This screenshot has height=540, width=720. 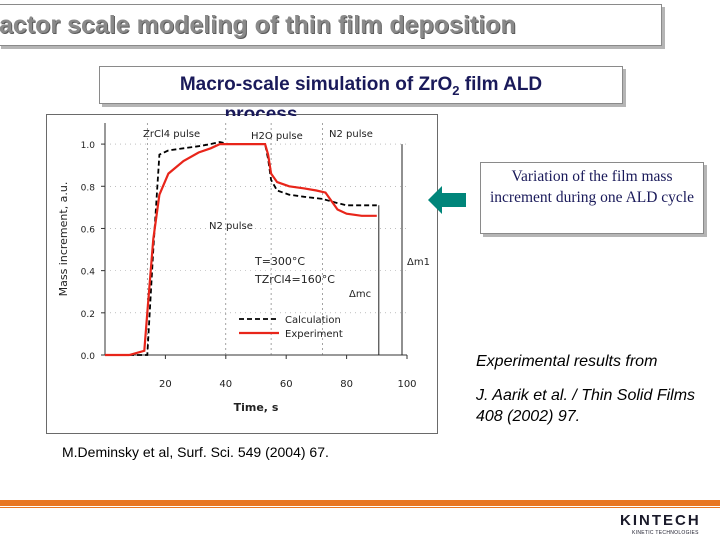 I want to click on reference-intro: Experimental results from, so click(x=567, y=361).